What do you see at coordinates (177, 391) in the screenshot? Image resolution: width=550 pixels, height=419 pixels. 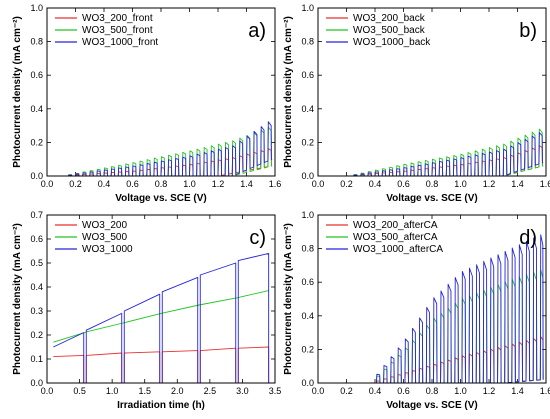 I see `x-tick-label: 2.0` at bounding box center [177, 391].